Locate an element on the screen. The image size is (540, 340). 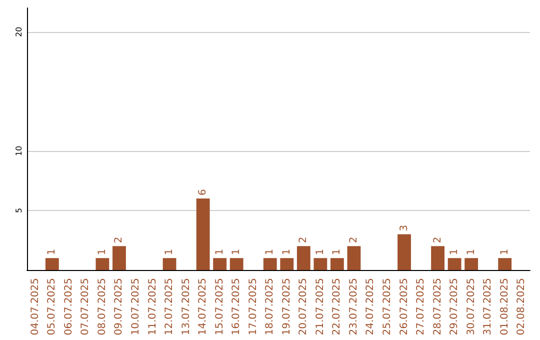
x-tick-label: 23.07.2025 is located at coordinates (354, 307).